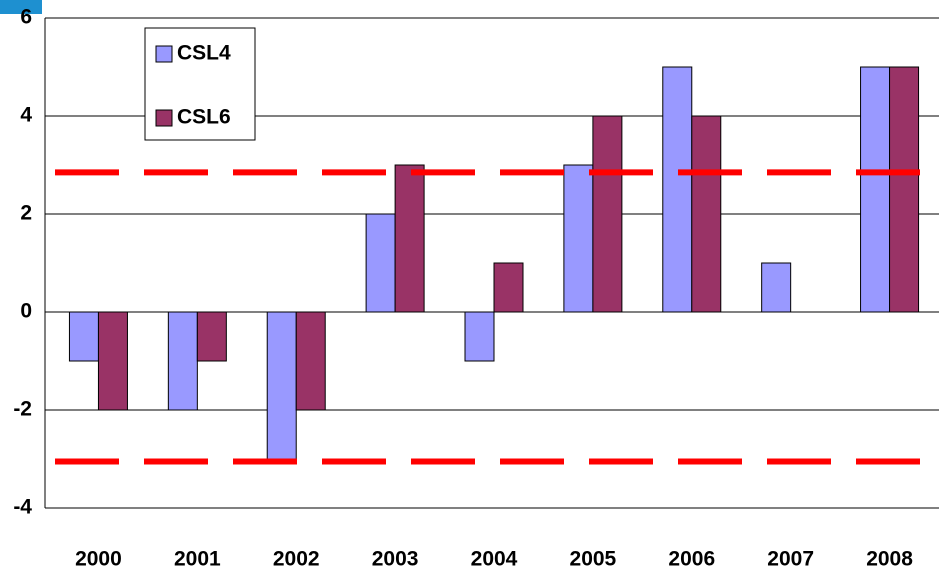  I want to click on x-tick-label: 2001, so click(197, 559).